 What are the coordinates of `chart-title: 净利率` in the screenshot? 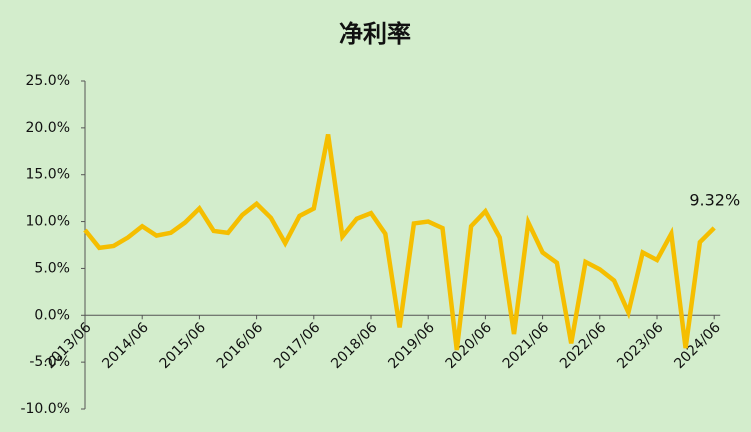 It's located at (375, 34).